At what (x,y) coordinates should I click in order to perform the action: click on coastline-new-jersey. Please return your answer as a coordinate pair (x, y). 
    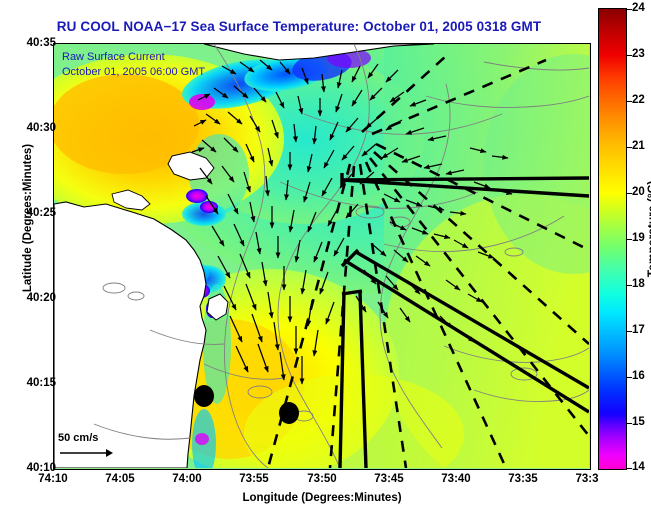
    Looking at the image, I should click on (130, 334).